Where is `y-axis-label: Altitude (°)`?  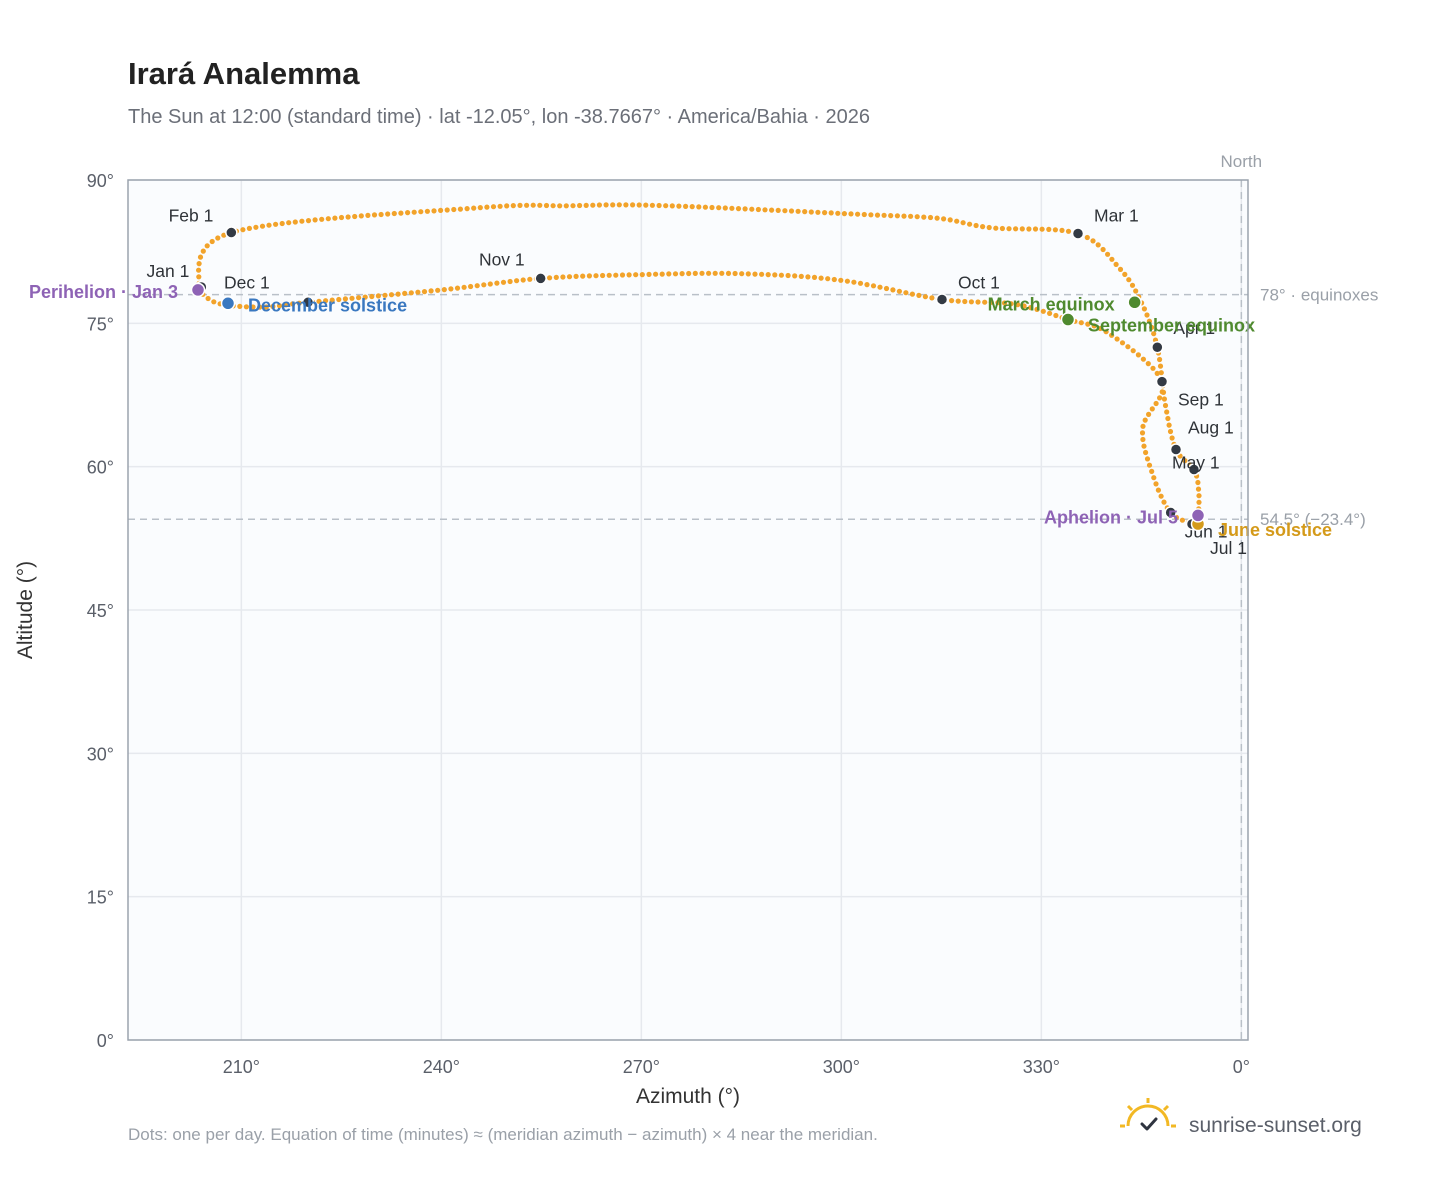
y-axis-label: Altitude (°) is located at coordinates (25, 610).